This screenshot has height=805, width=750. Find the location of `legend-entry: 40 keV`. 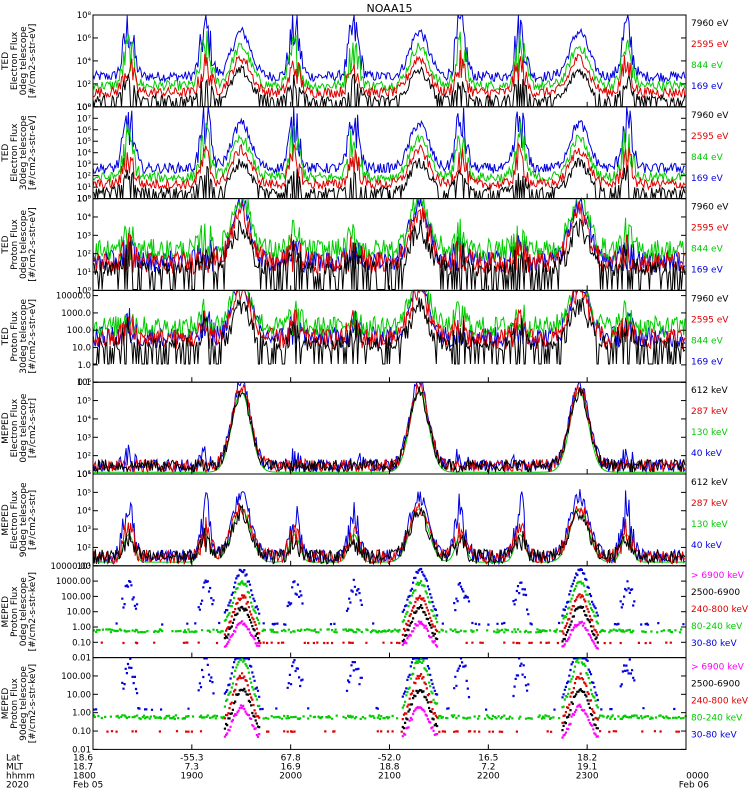

legend-entry: 40 keV is located at coordinates (707, 454).